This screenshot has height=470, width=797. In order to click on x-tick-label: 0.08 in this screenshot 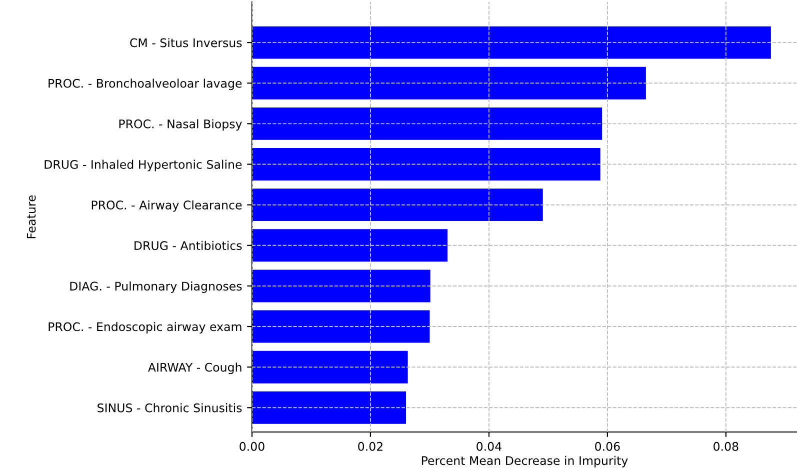, I will do `click(726, 446)`.